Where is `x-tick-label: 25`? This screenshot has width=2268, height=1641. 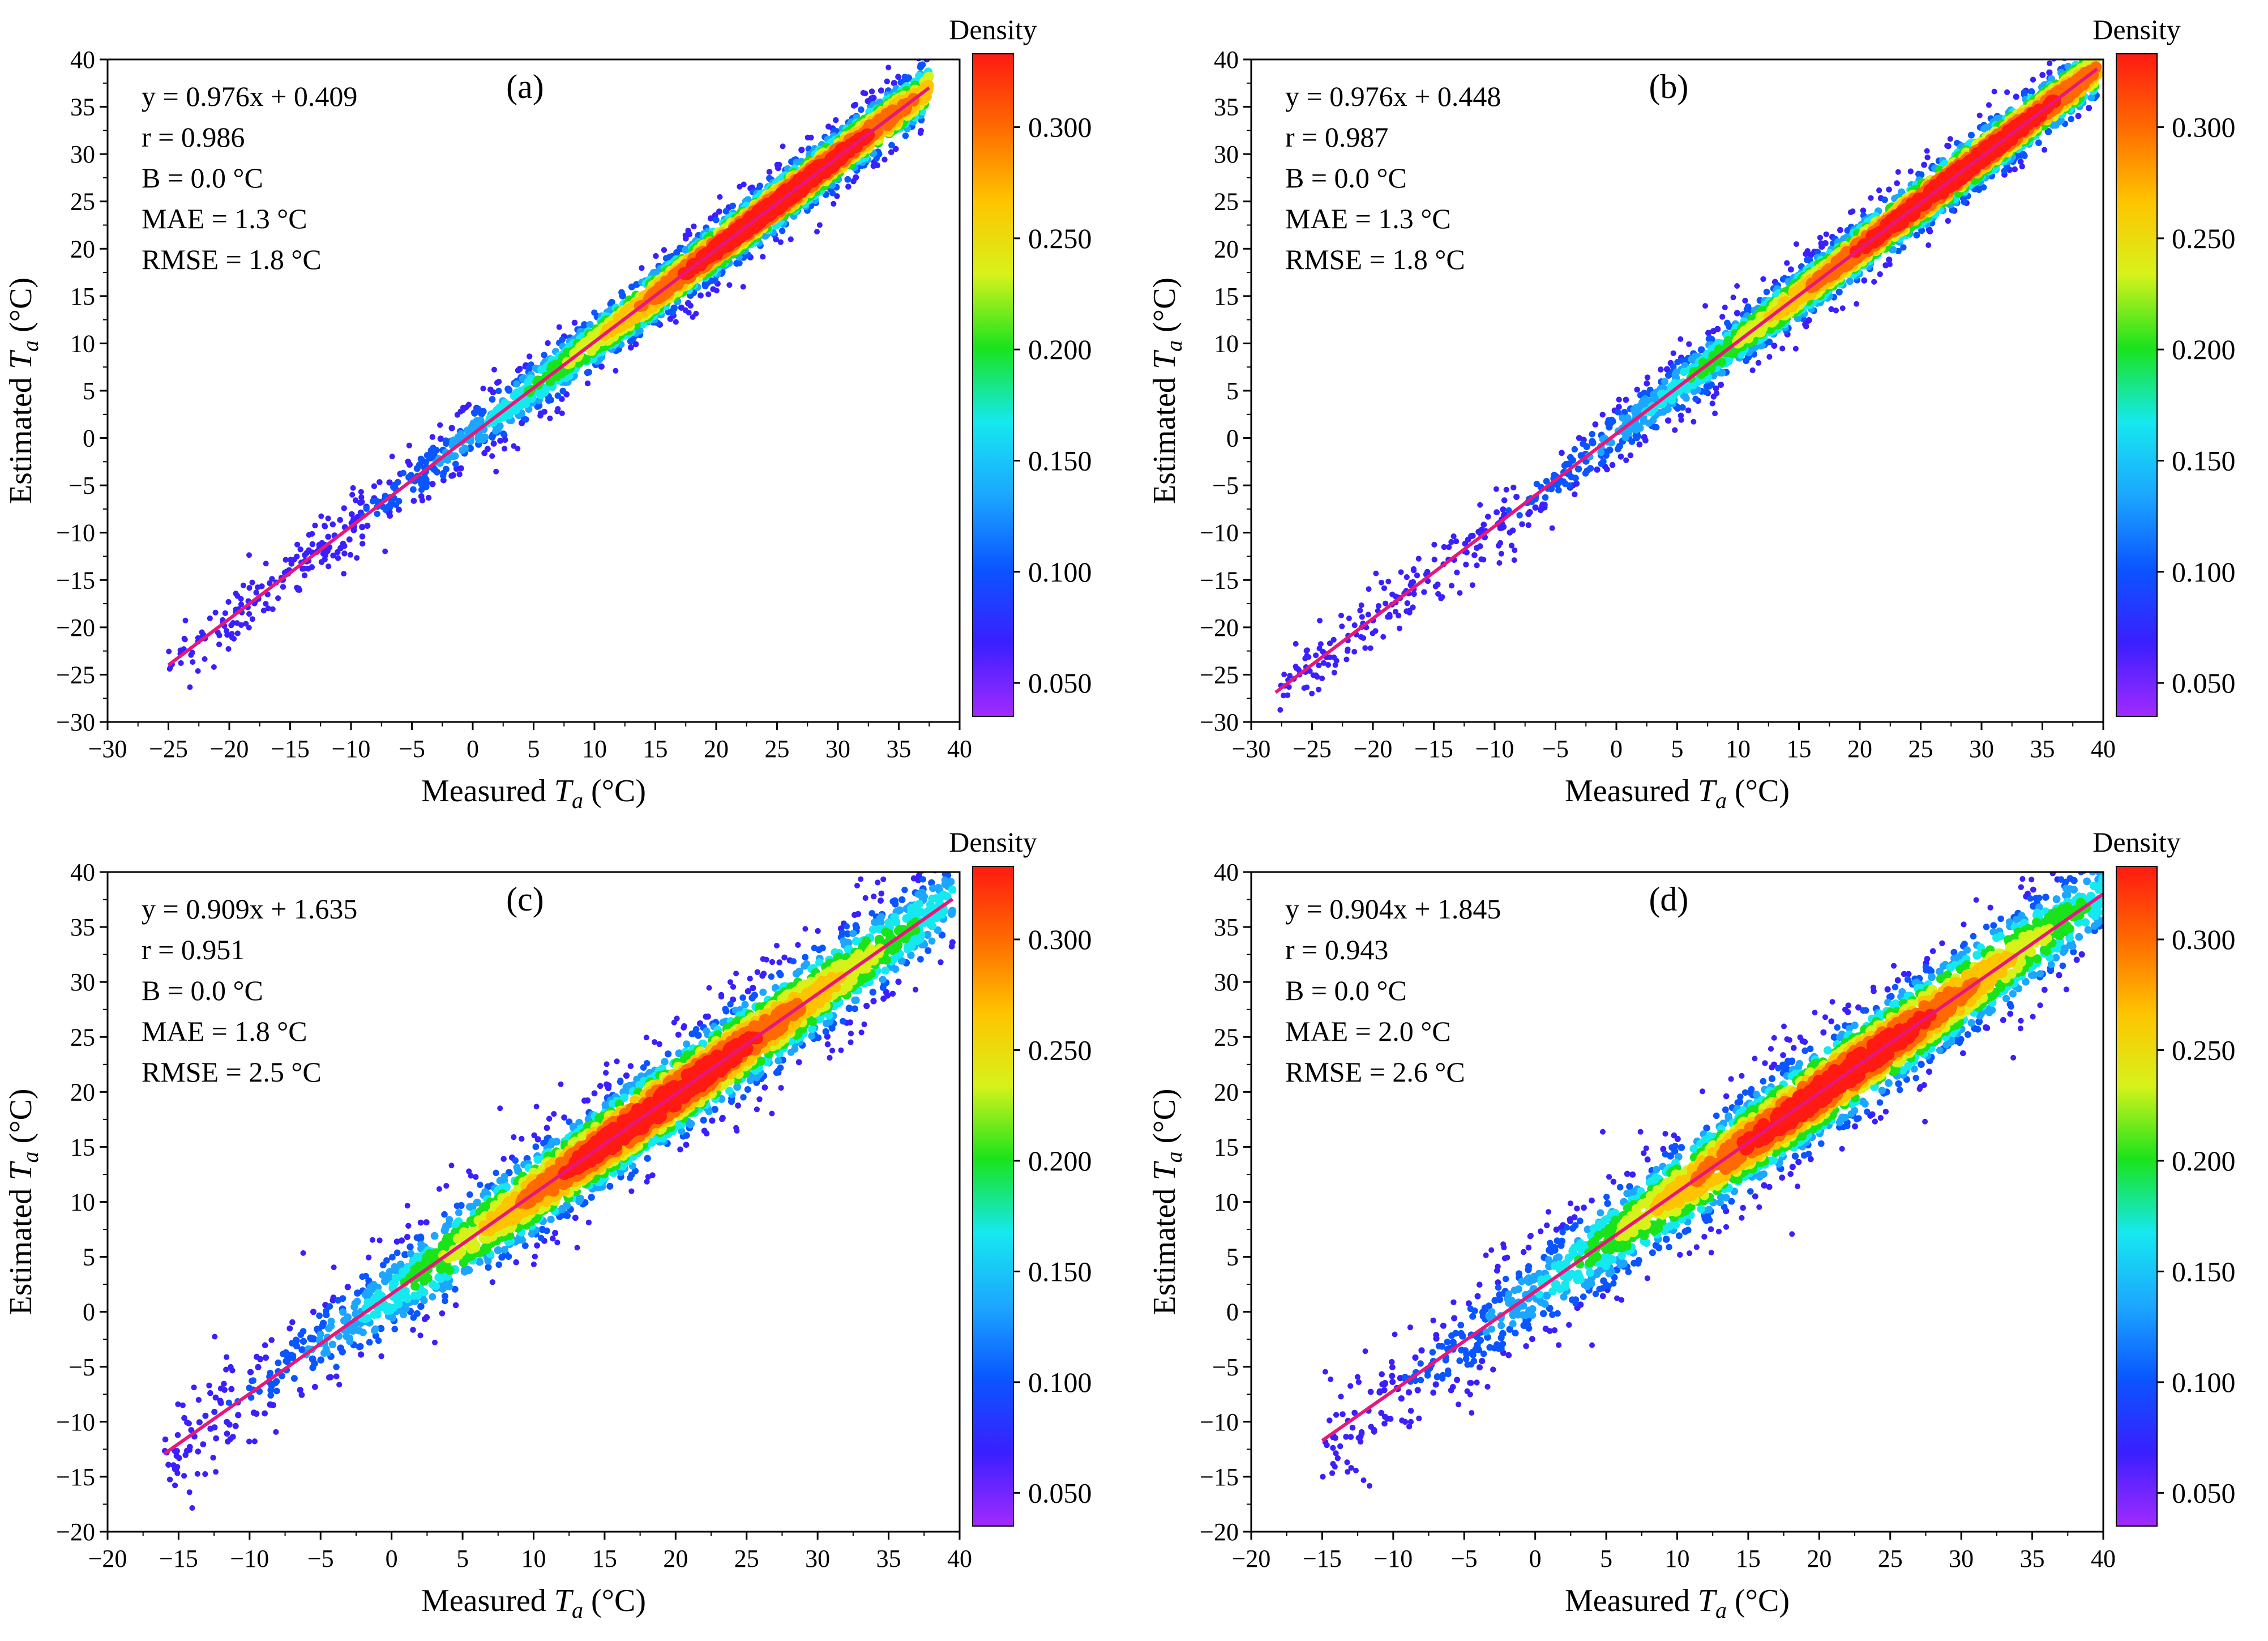 x-tick-label: 25 is located at coordinates (777, 749).